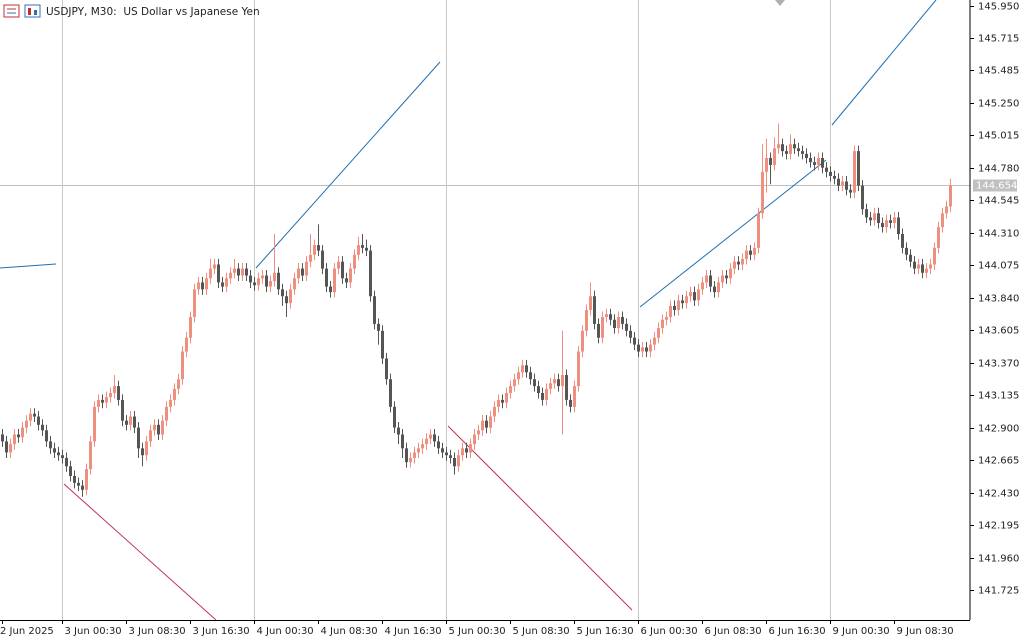  Describe the element at coordinates (35, 12) in the screenshot. I see `icon-bar` at that location.